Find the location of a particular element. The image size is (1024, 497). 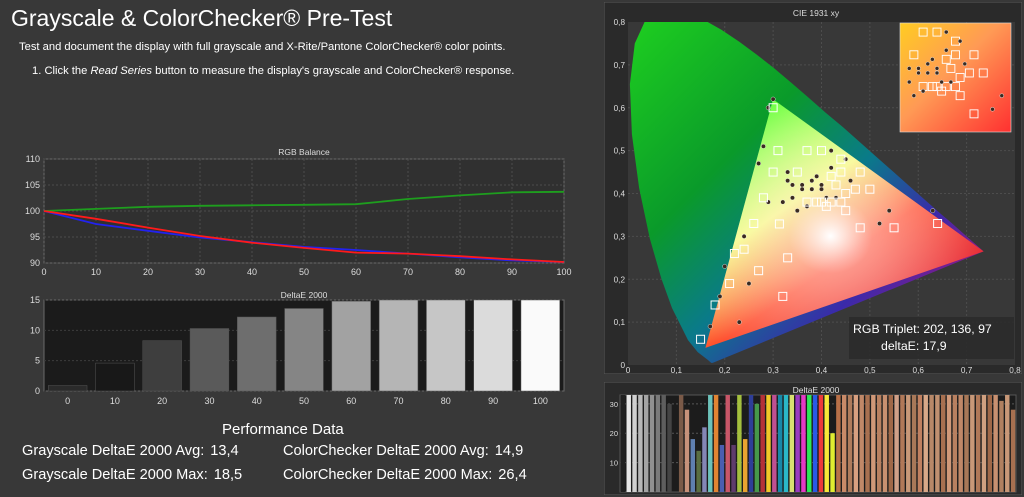

grayscale-deltae-x-tick-label: 90 is located at coordinates (493, 401).